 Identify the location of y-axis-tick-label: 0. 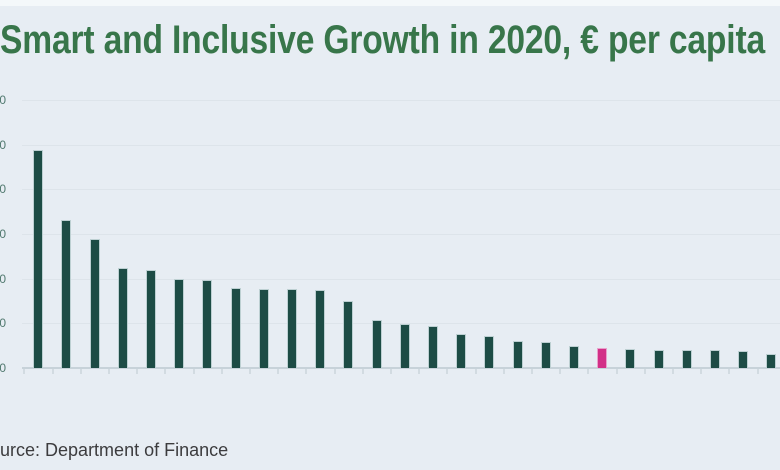
(3, 368).